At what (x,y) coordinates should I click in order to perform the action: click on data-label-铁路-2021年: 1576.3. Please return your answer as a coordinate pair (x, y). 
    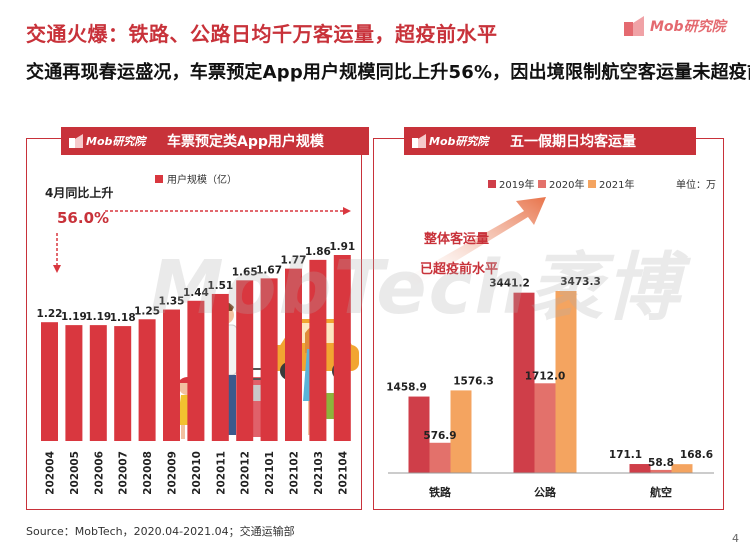
    Looking at the image, I should click on (473, 381).